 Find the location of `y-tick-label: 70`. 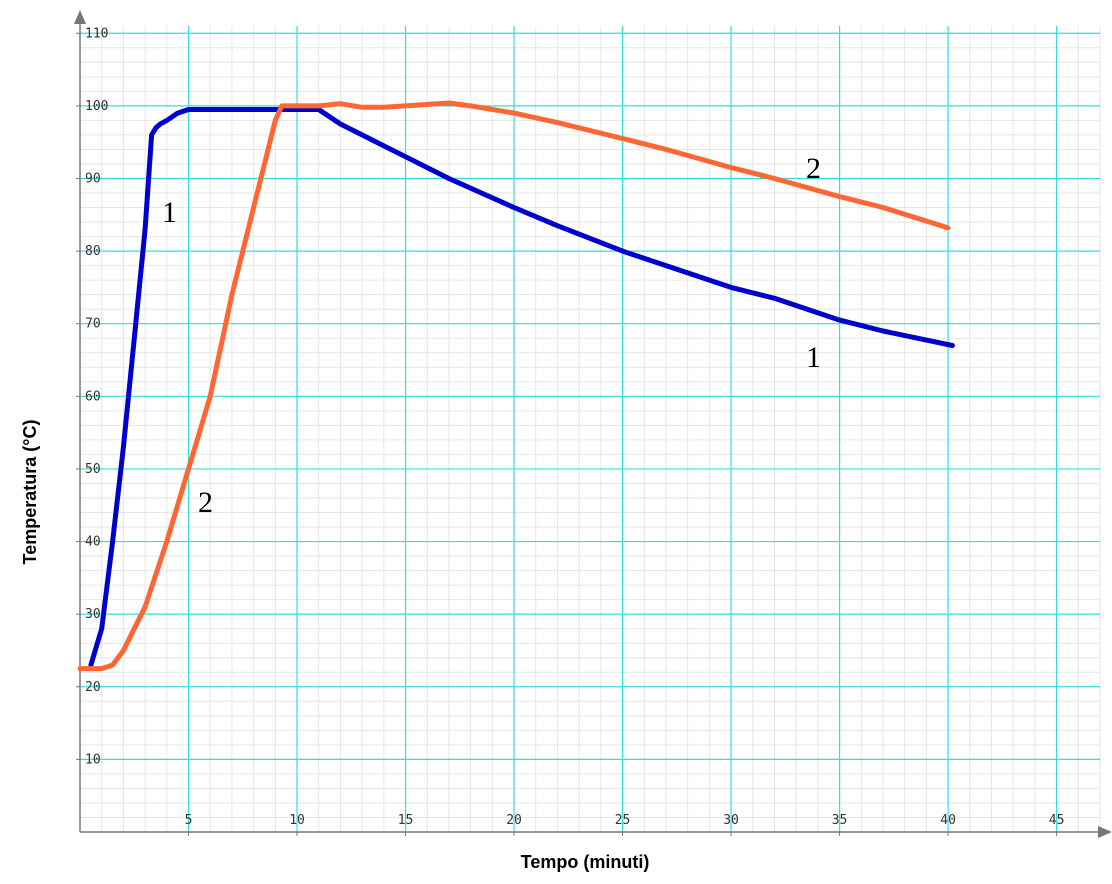

y-tick-label: 70 is located at coordinates (93, 324).